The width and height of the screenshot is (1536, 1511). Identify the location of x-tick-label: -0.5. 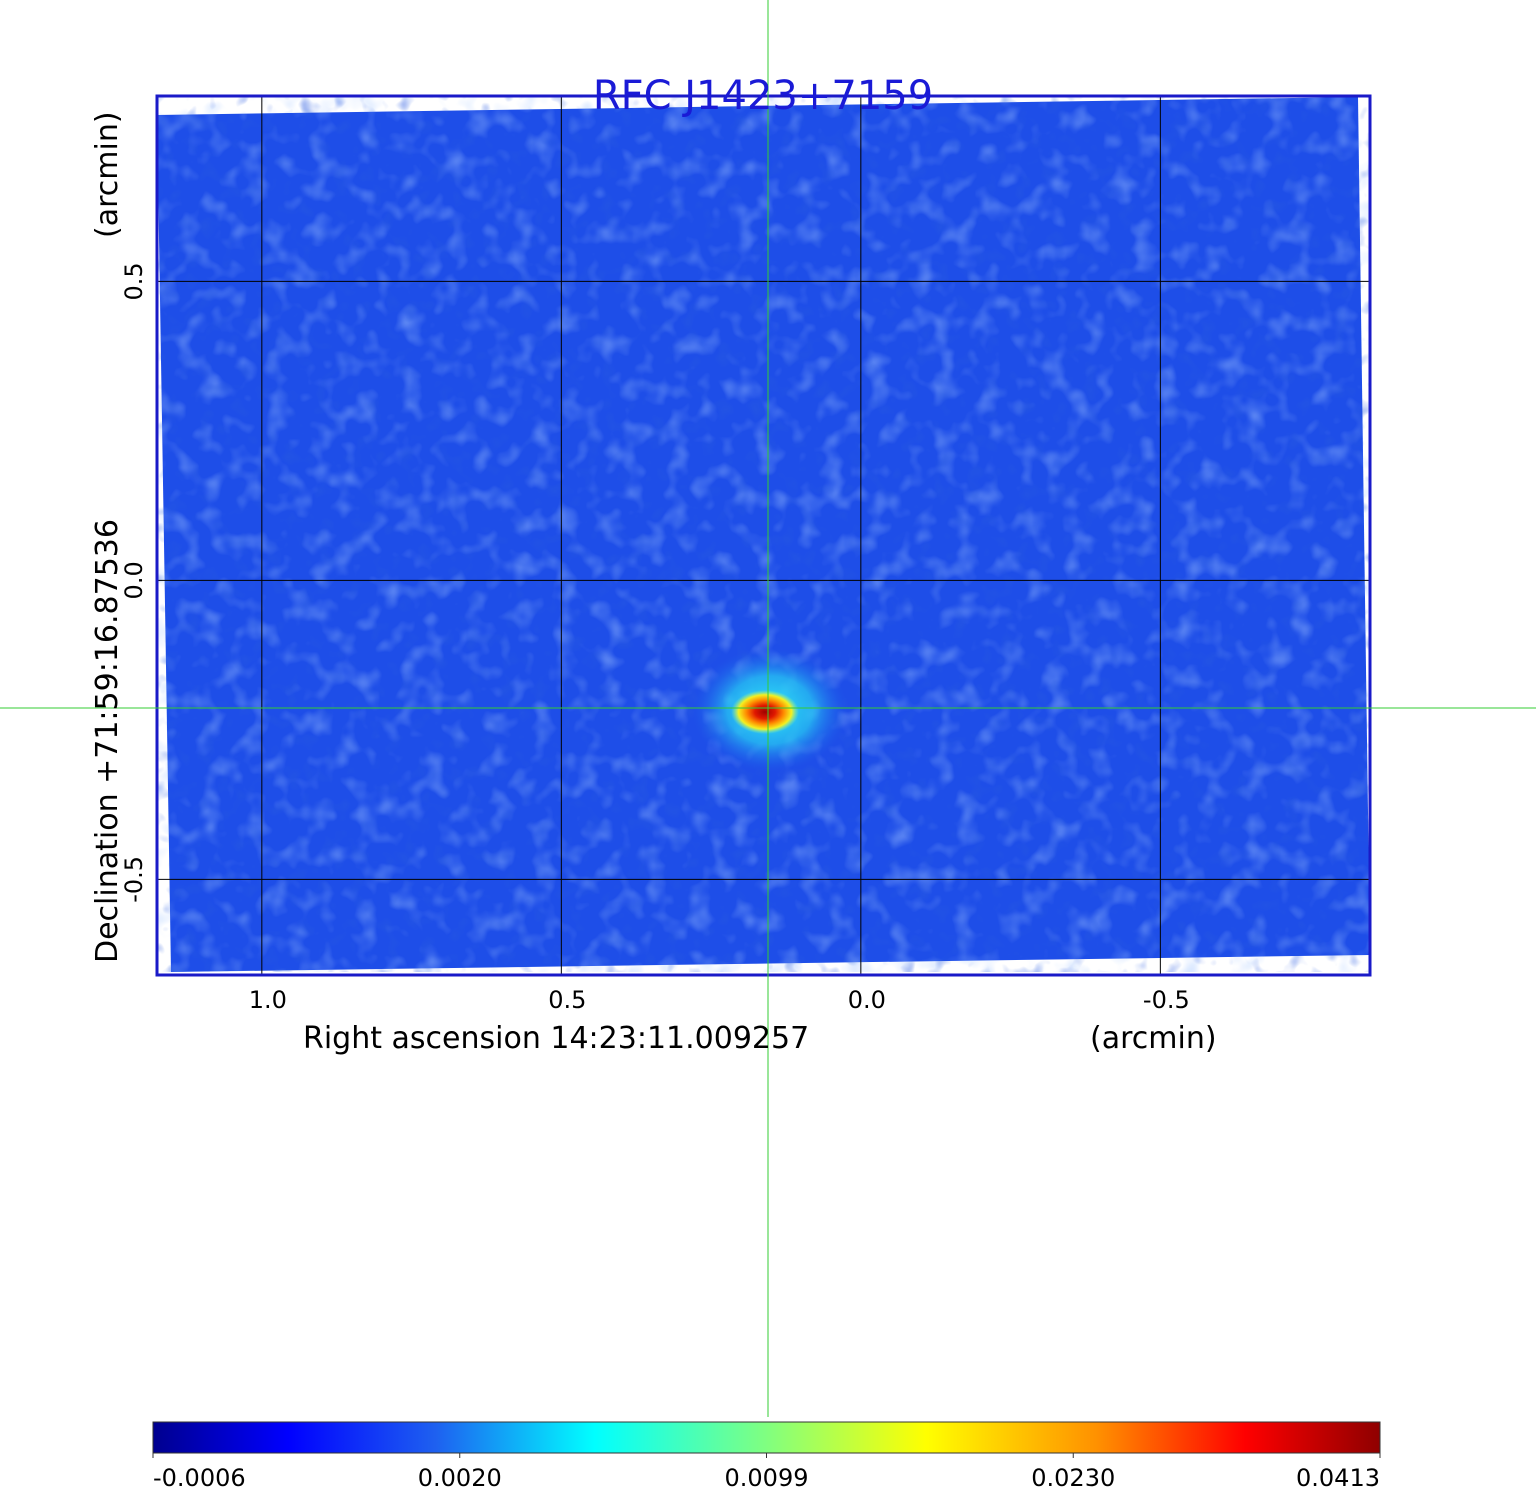
(1166, 1000).